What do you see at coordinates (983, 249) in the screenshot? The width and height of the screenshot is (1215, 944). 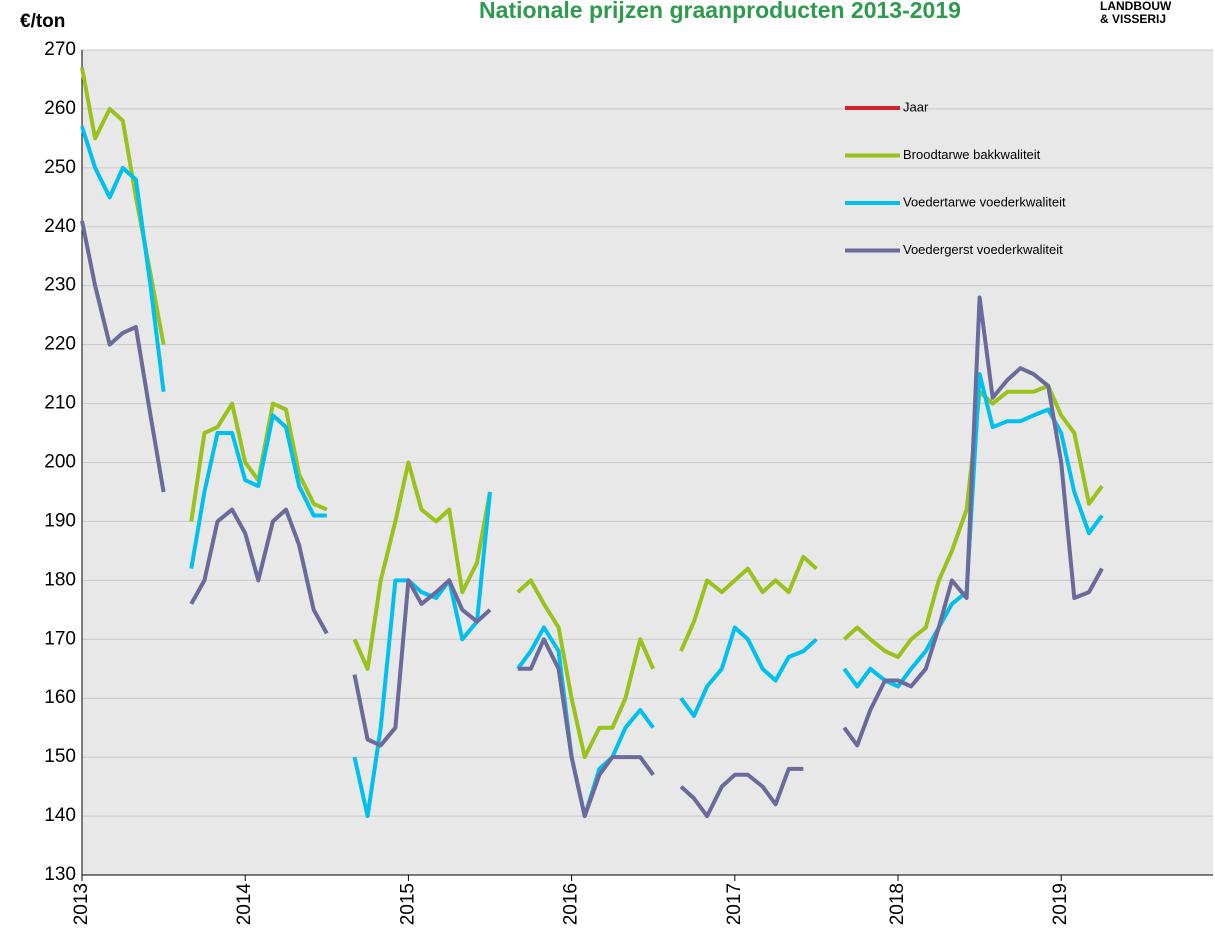 I see `legend-label: Voedergerst voederkwaliteit` at bounding box center [983, 249].